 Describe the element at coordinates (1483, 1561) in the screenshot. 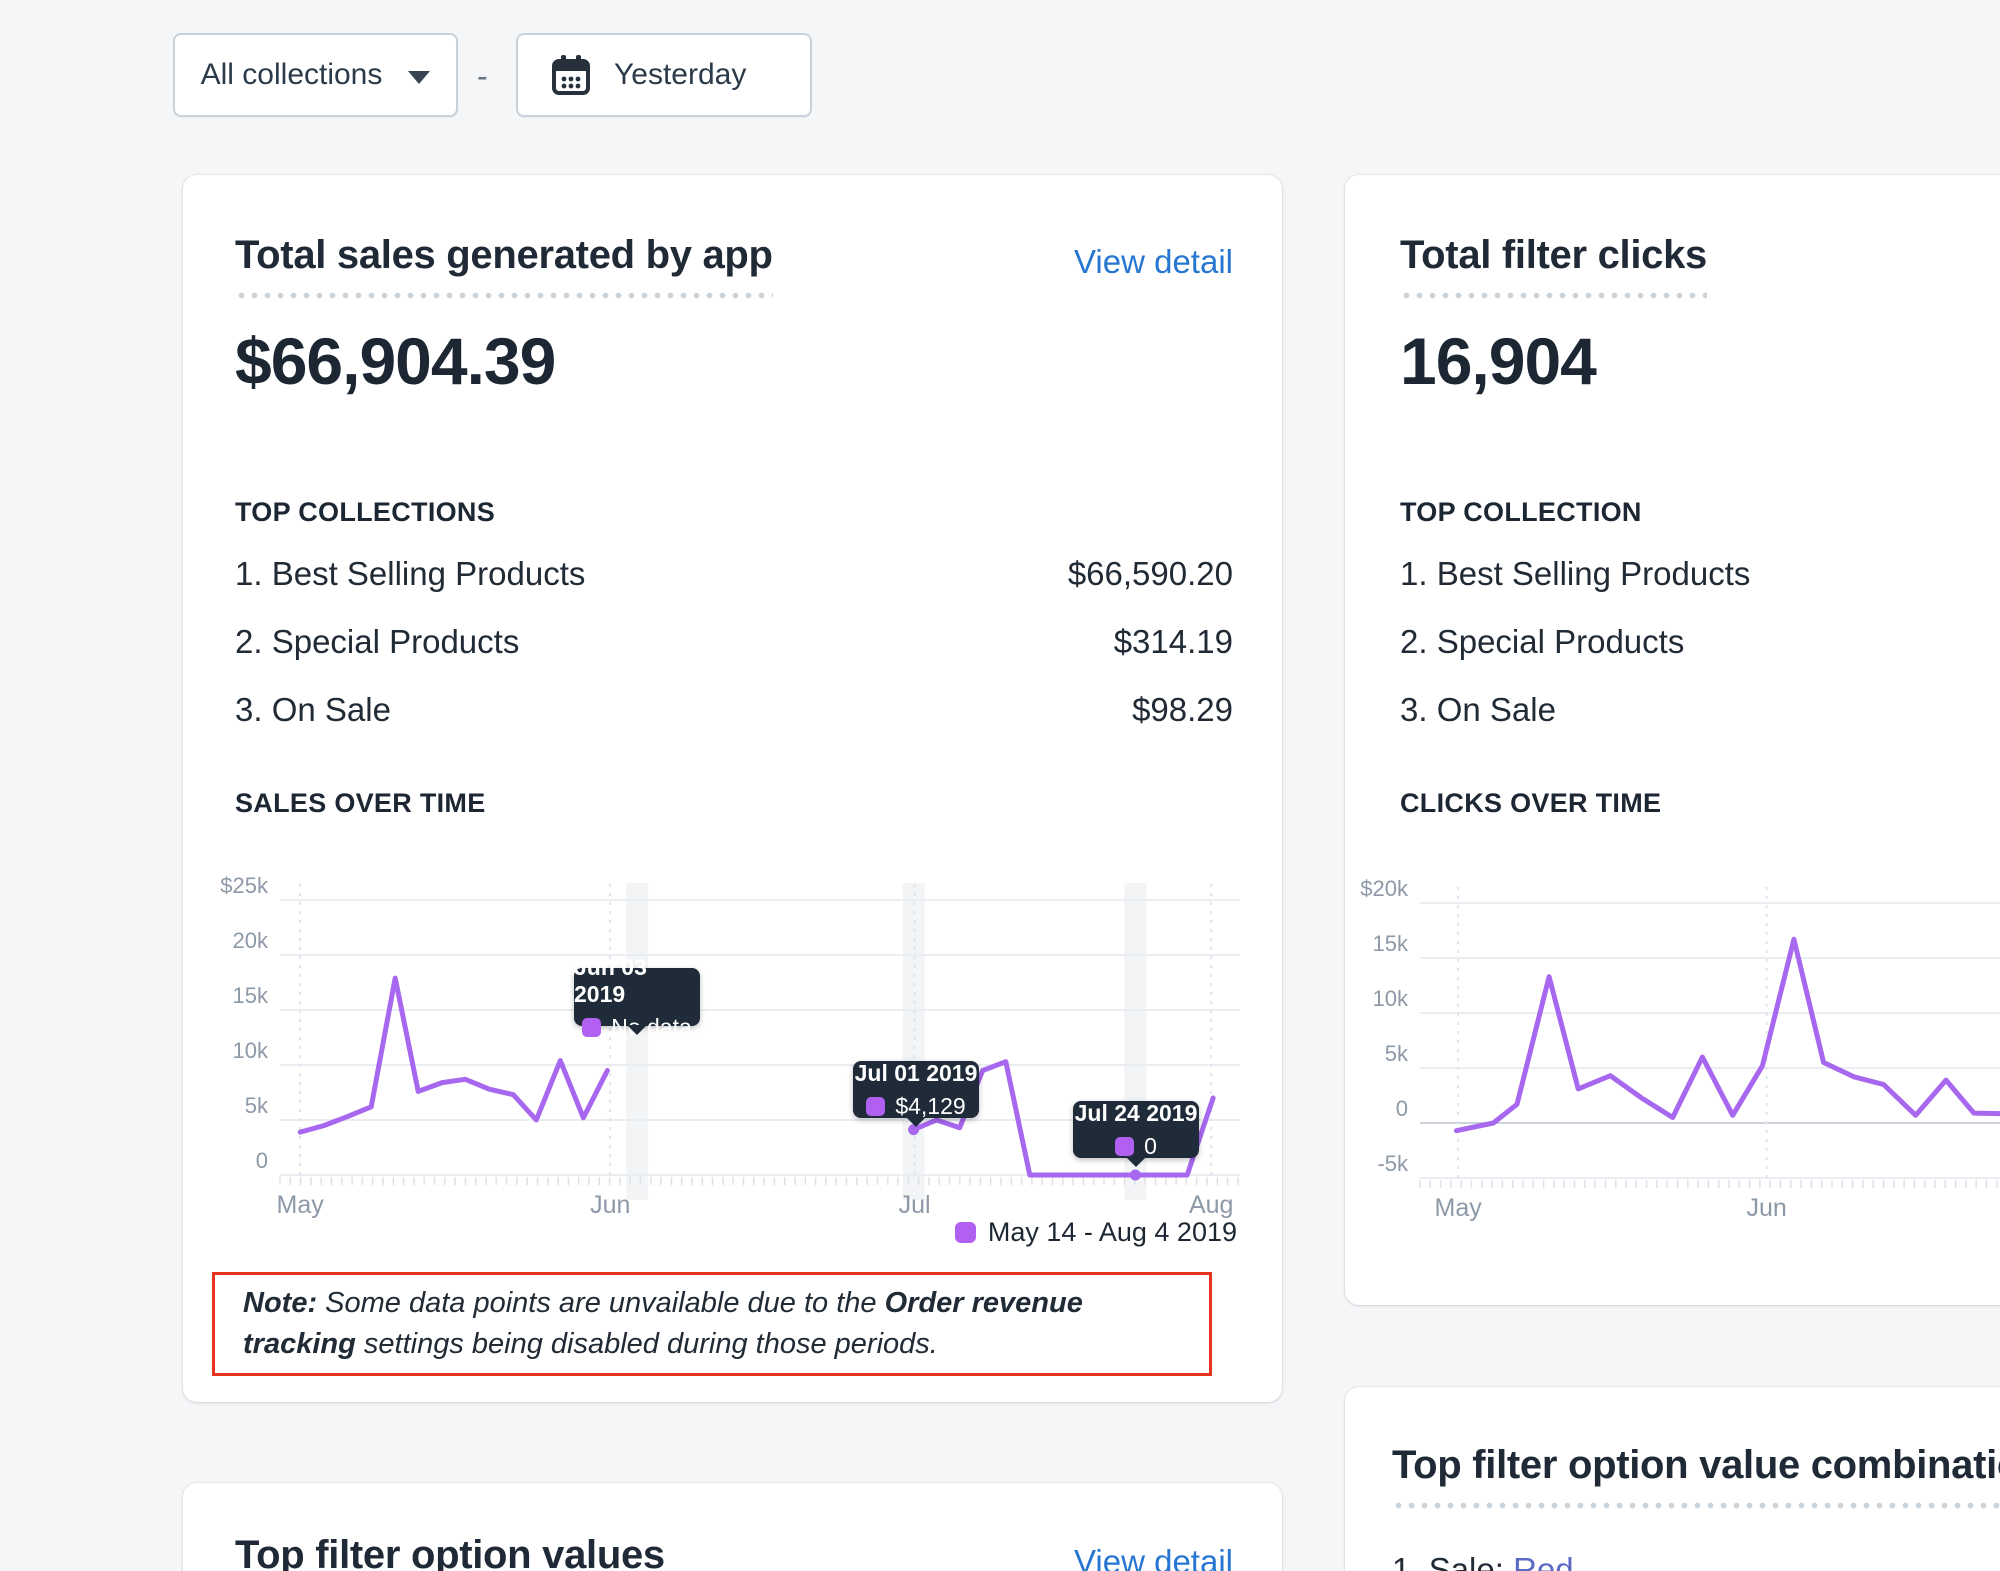

I see `combination-name: 1. Sale: Red` at that location.